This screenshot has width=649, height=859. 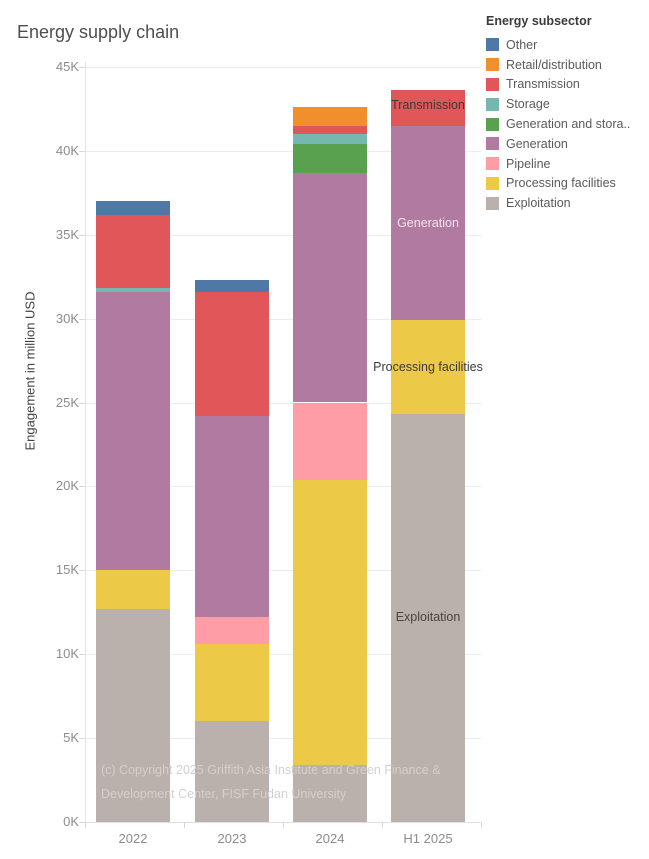 I want to click on bar-segment-2023-processing-facilities, so click(x=232, y=683).